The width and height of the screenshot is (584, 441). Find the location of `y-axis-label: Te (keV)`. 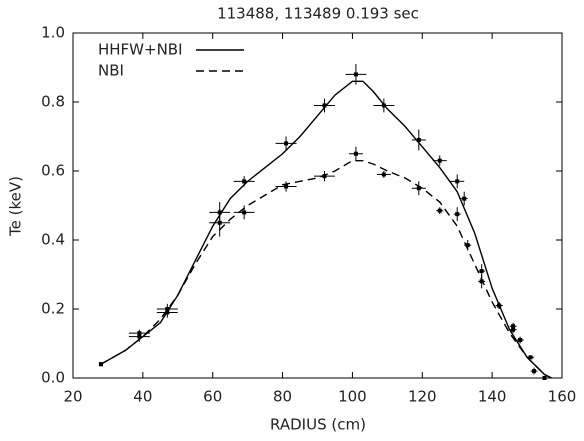

y-axis-label: Te (keV) is located at coordinates (16, 206).